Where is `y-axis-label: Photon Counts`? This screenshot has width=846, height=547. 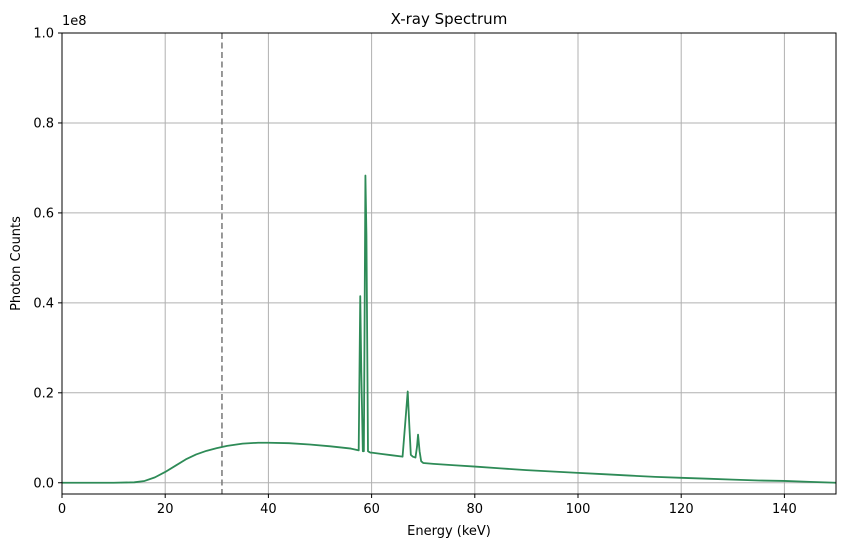
y-axis-label: Photon Counts is located at coordinates (16, 263).